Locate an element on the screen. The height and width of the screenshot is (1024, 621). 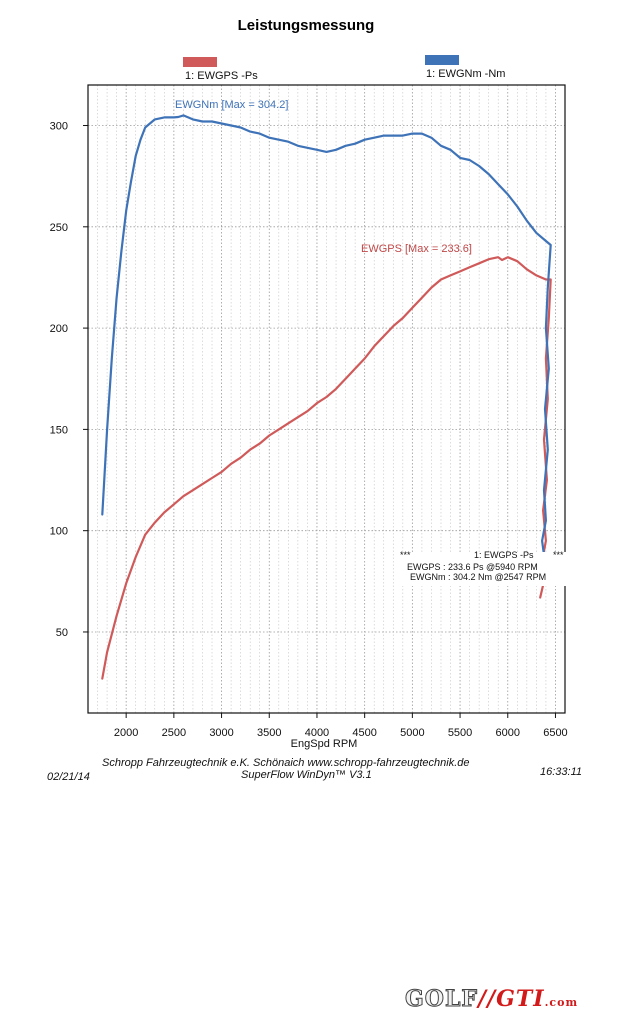
x-tick-label: 6500 is located at coordinates (555, 733).